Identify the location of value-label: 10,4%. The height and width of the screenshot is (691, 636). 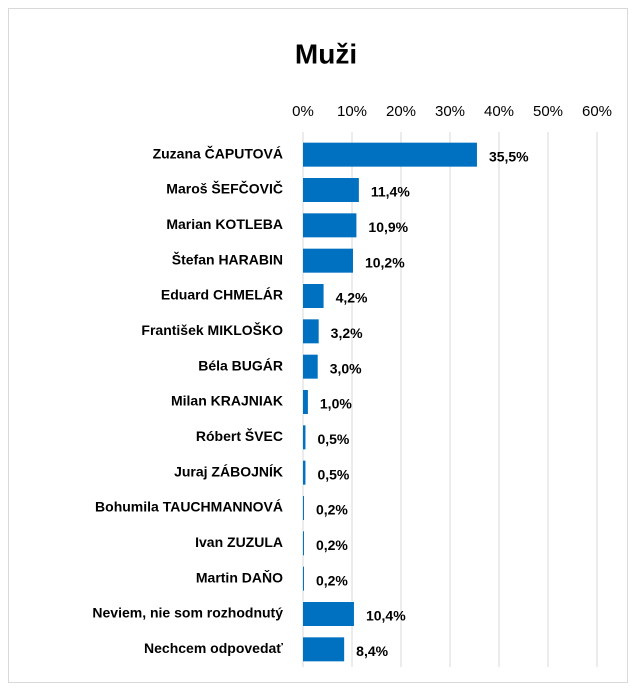
(386, 616).